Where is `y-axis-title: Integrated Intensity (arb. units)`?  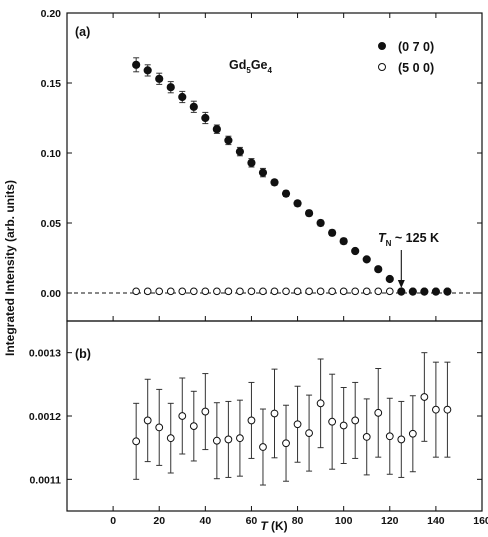
y-axis-title: Integrated Intensity (arb. units) is located at coordinates (10, 268).